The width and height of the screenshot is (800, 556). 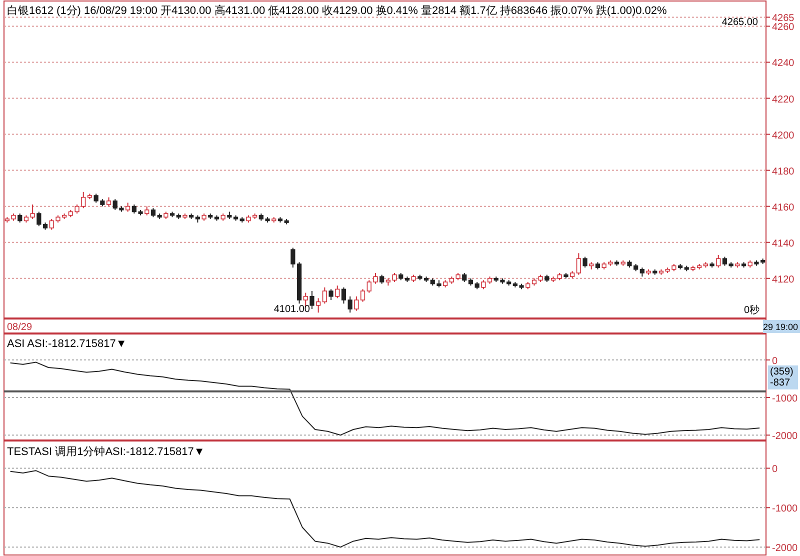 What do you see at coordinates (783, 172) in the screenshot?
I see `y-tick-label: 4180` at bounding box center [783, 172].